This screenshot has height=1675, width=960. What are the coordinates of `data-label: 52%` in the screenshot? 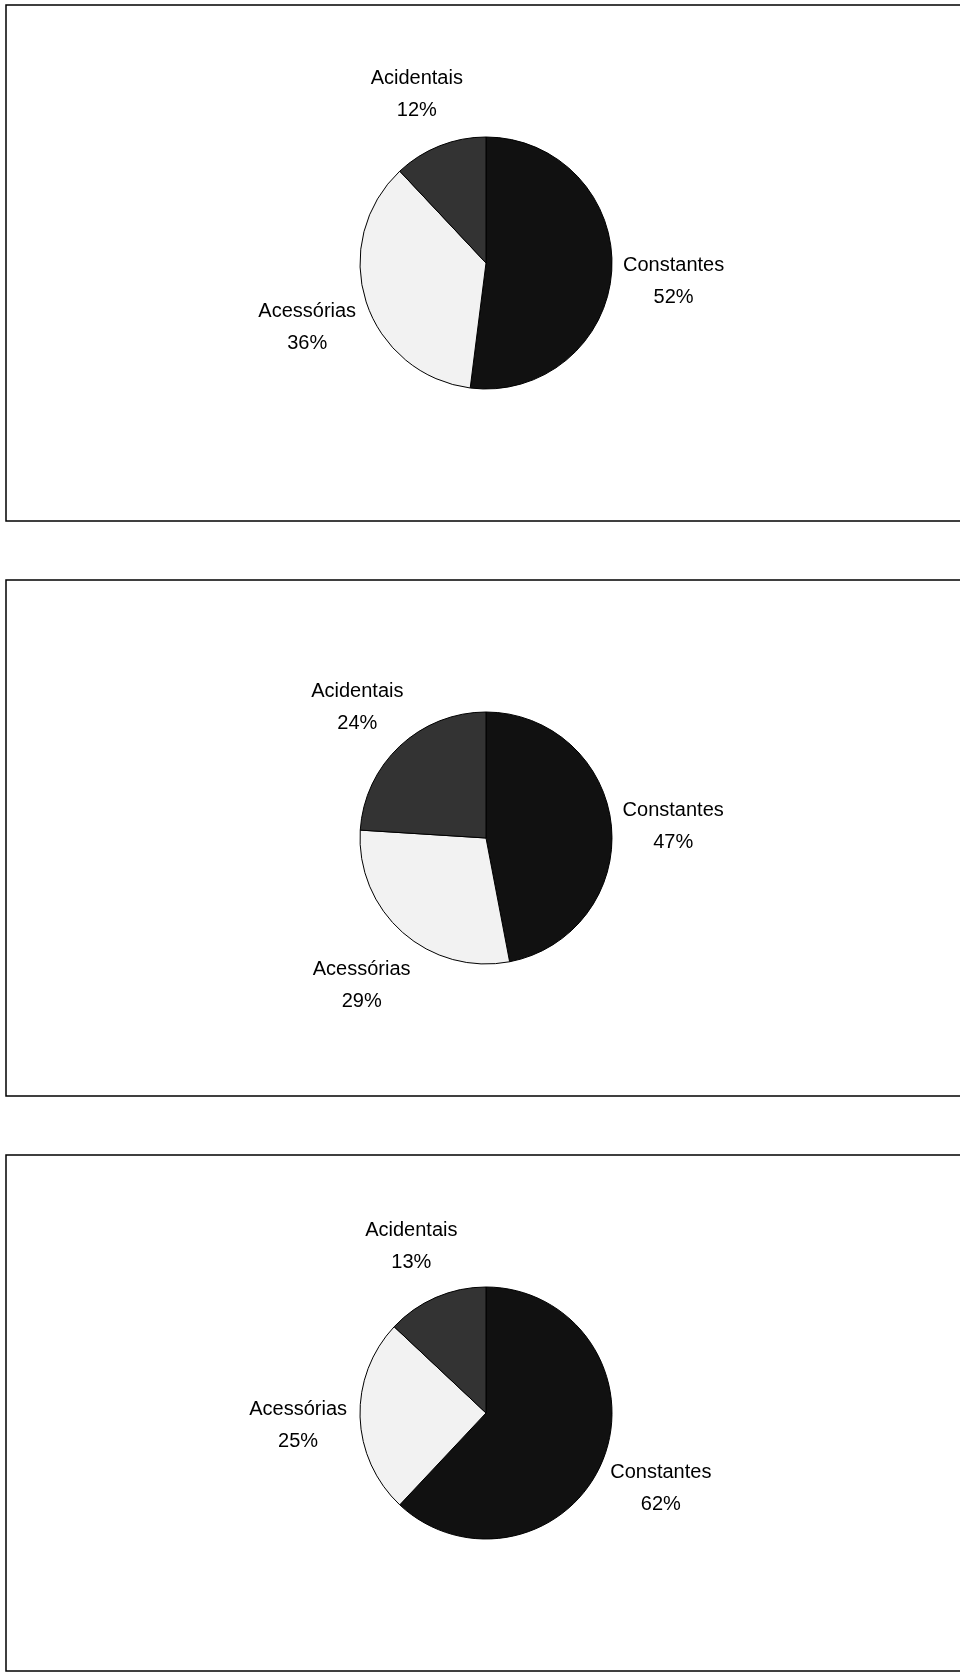 It's located at (673, 295).